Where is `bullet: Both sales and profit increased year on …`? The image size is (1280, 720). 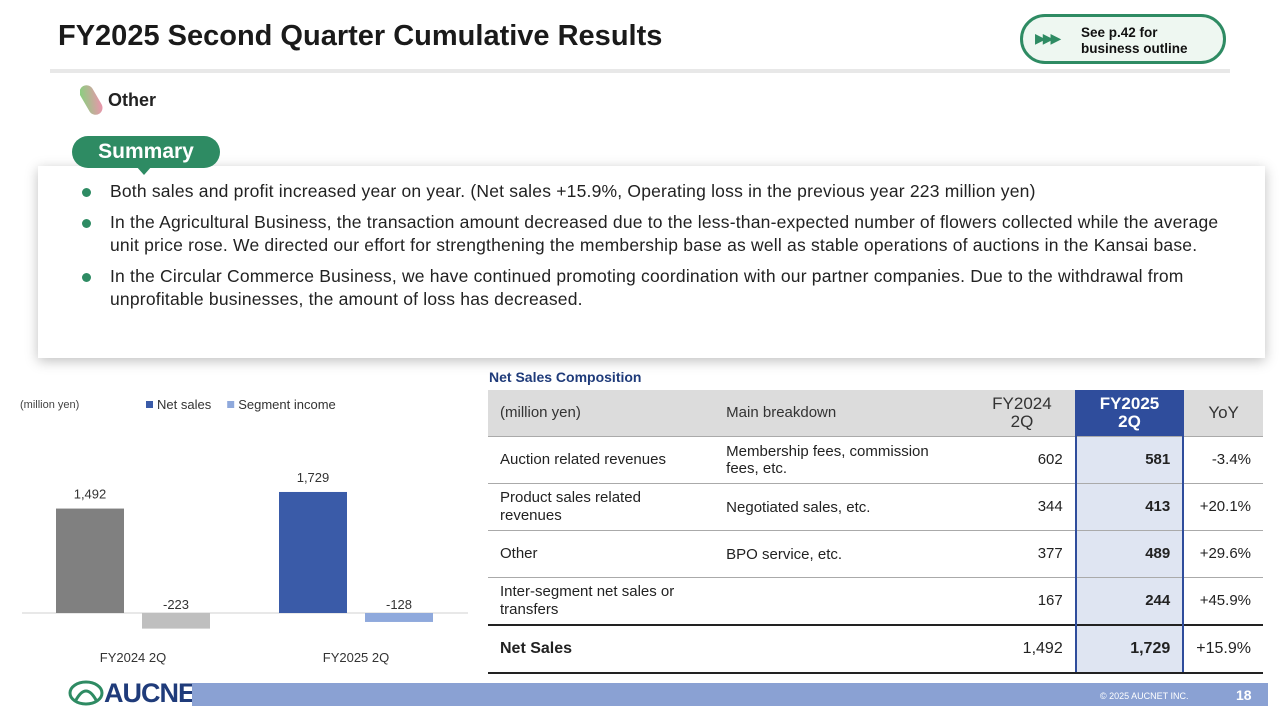
bullet: Both sales and profit increased year on … is located at coordinates (666, 191).